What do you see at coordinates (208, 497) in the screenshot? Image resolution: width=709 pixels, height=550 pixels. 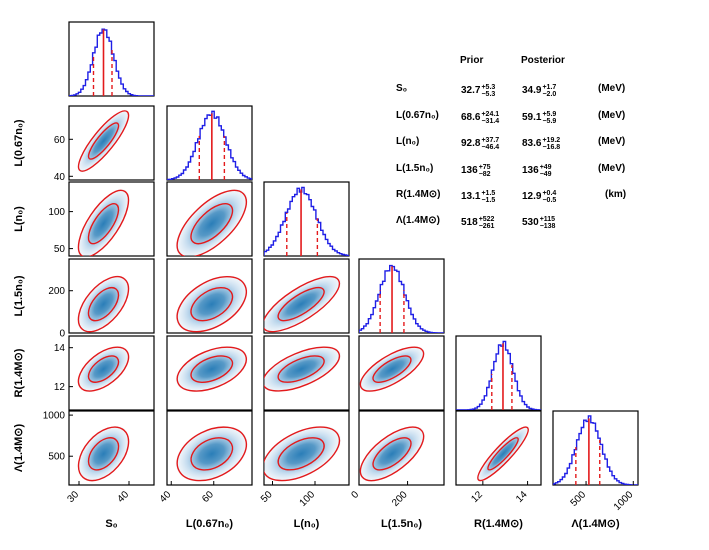 I see `x-tick-1-1: 60` at bounding box center [208, 497].